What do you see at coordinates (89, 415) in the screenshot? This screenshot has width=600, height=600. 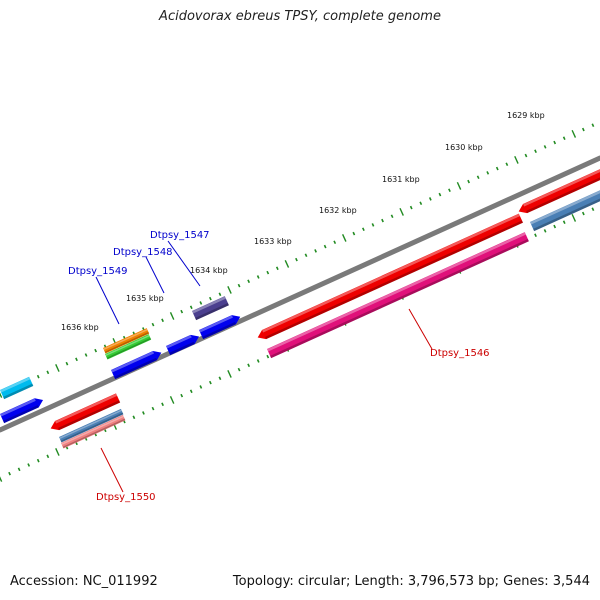 I see `gene-1550-red-shadow` at bounding box center [89, 415].